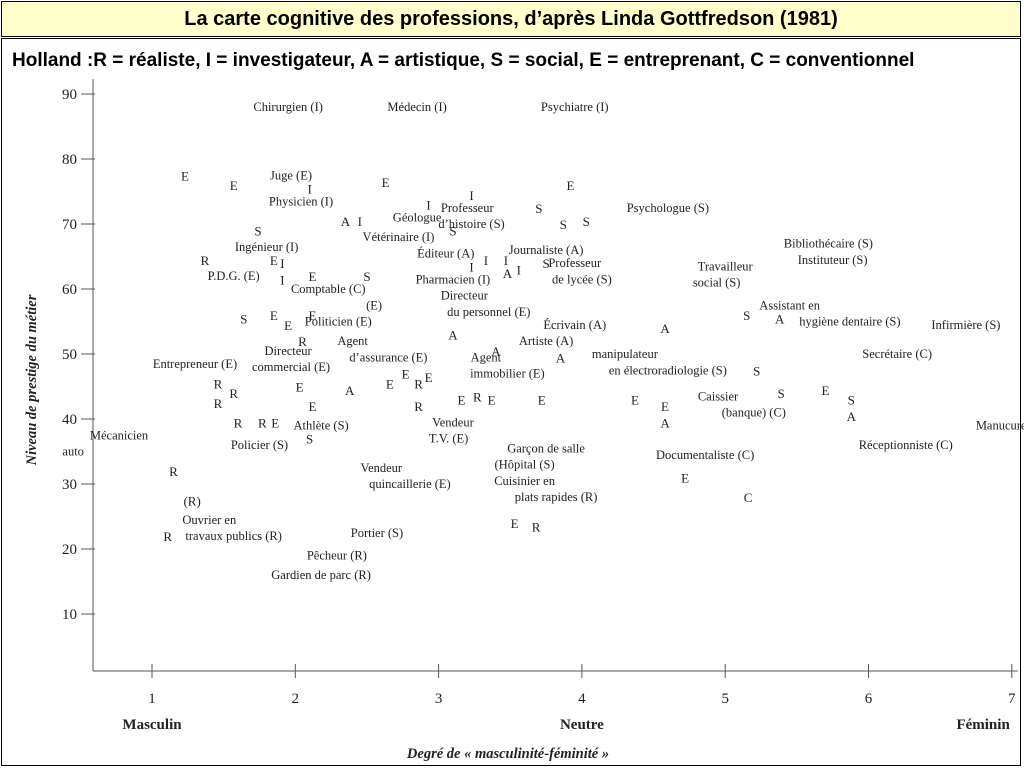 Image resolution: width=1024 pixels, height=768 pixels. I want to click on y-tick-label-60: 60, so click(69, 290).